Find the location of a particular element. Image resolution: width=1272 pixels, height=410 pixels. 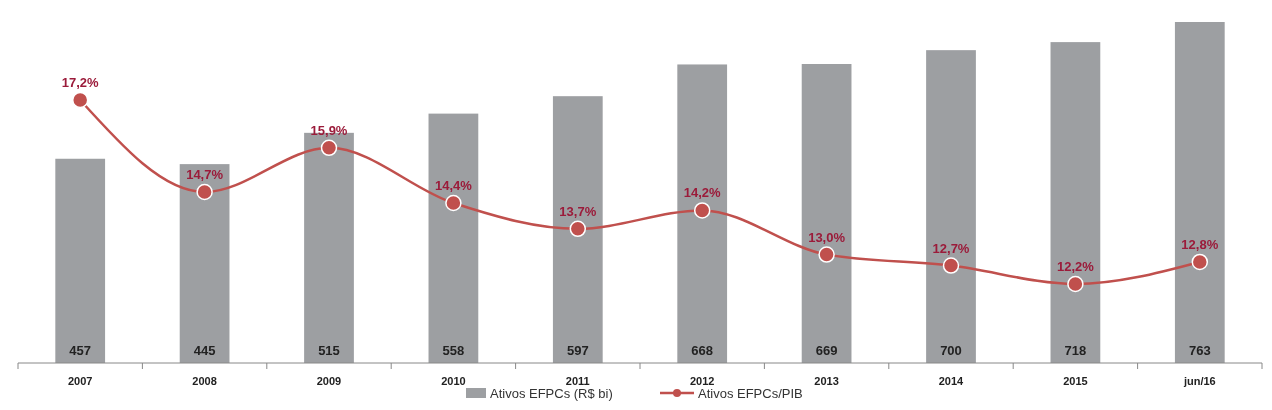

x-tick-label: 2015 is located at coordinates (1075, 381).